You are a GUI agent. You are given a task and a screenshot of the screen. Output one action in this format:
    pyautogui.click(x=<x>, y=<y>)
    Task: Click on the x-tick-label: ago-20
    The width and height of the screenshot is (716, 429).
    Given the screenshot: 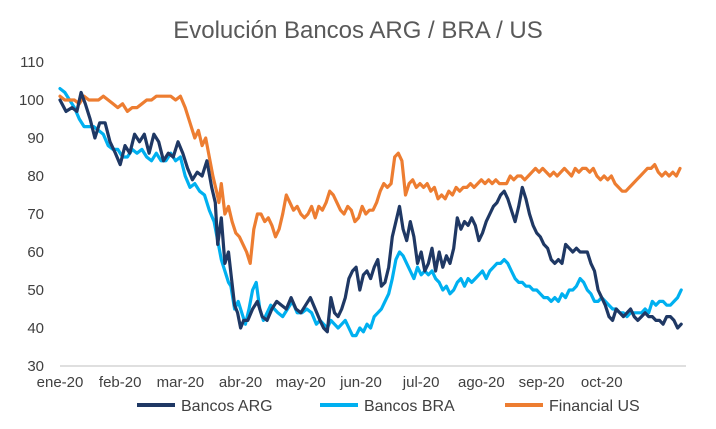 What is the action you would take?
    pyautogui.click(x=481, y=382)
    